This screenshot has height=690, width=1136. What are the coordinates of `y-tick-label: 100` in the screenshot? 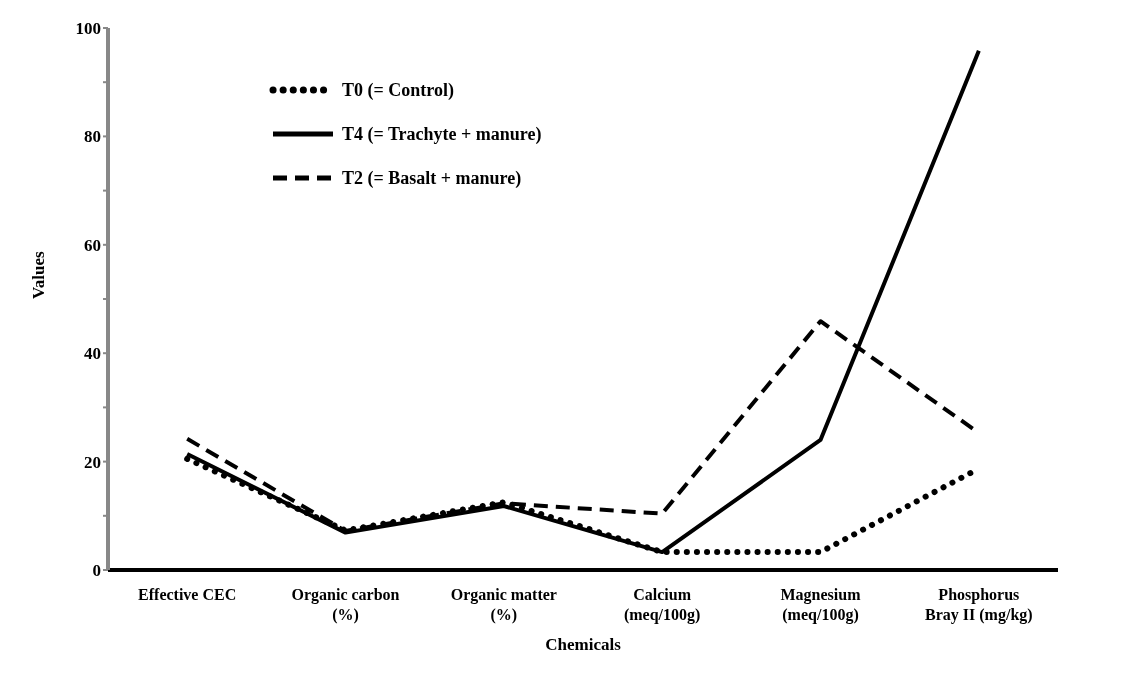 It's located at (88, 29).